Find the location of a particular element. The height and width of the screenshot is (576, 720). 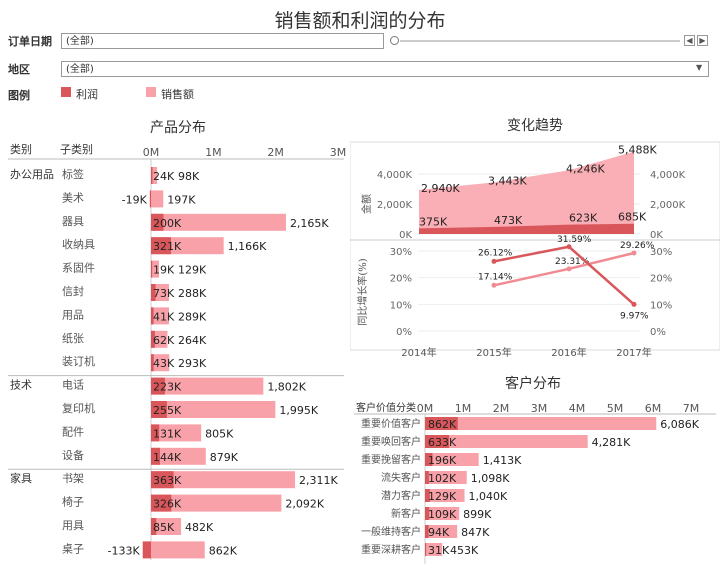

customer-profit-label: 109K is located at coordinates (442, 514).